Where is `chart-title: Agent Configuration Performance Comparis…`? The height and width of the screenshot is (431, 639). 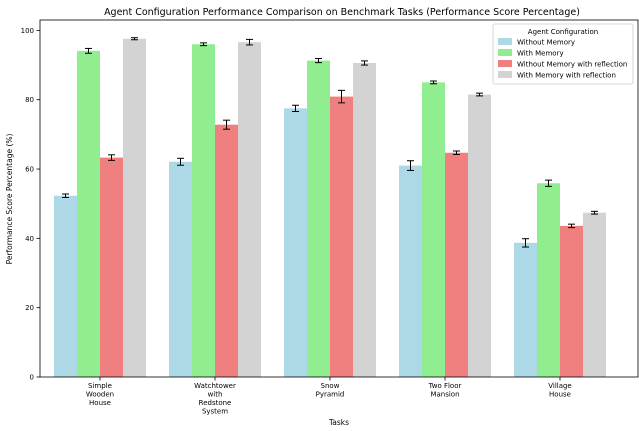 chart-title: Agent Configuration Performance Comparis… is located at coordinates (342, 12).